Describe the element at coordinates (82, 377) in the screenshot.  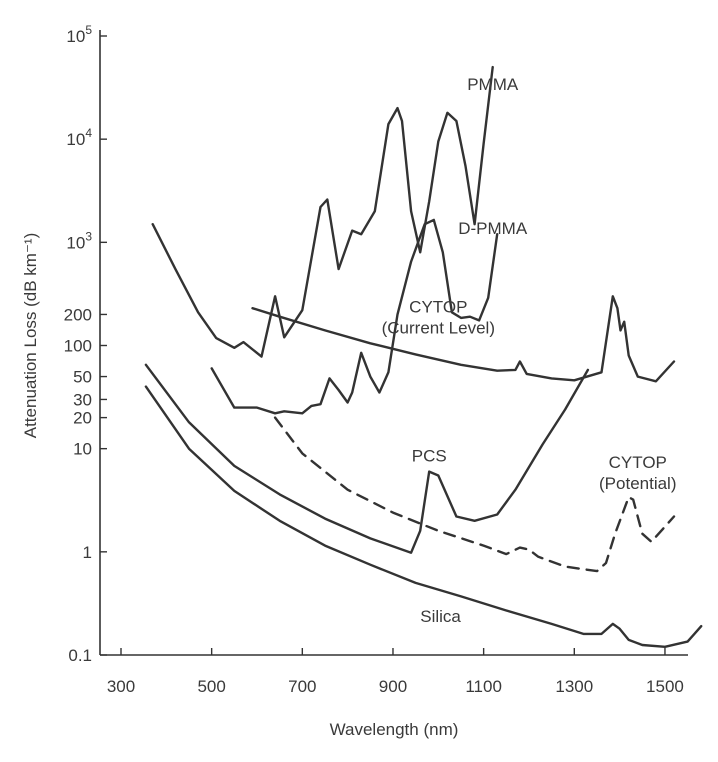
I see `y-tick-label: 50` at that location.